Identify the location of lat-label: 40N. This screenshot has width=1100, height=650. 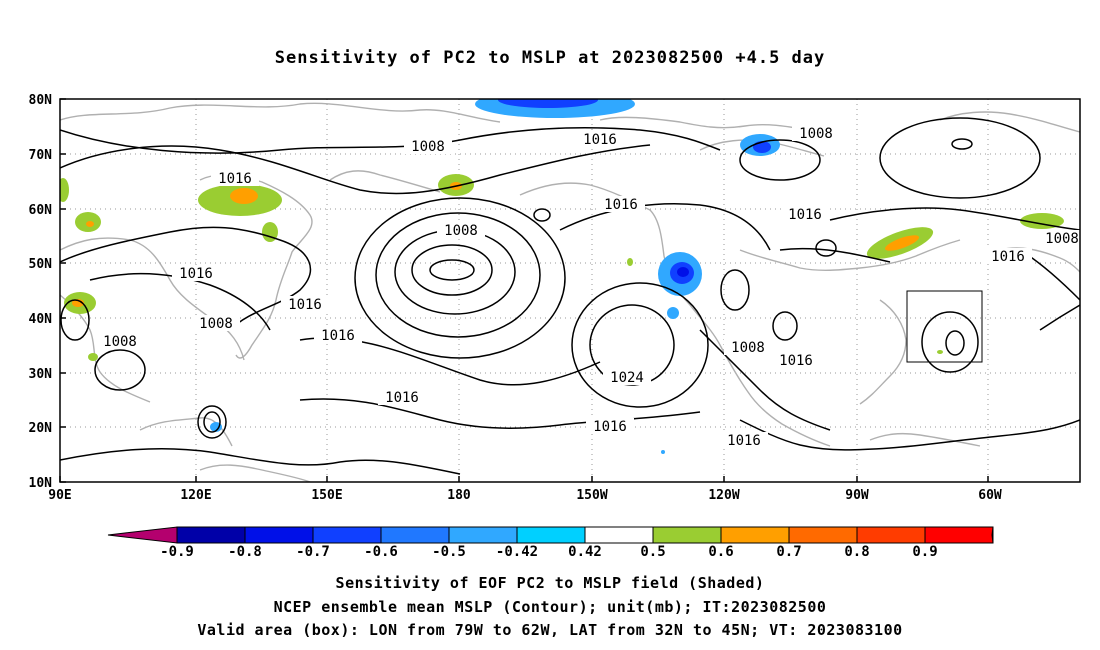
(41, 319).